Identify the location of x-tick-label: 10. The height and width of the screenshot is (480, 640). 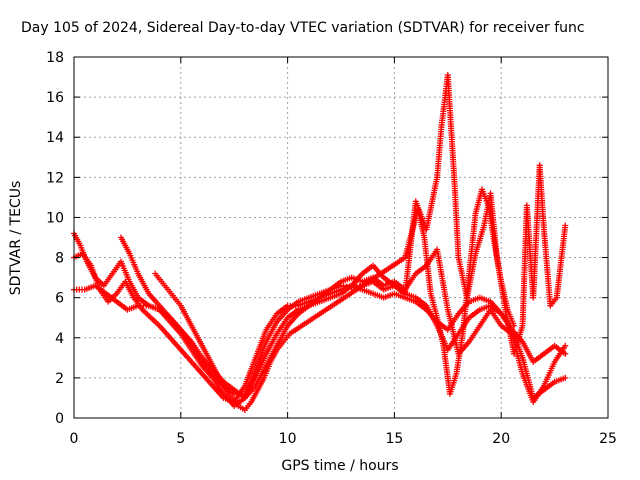
(288, 439).